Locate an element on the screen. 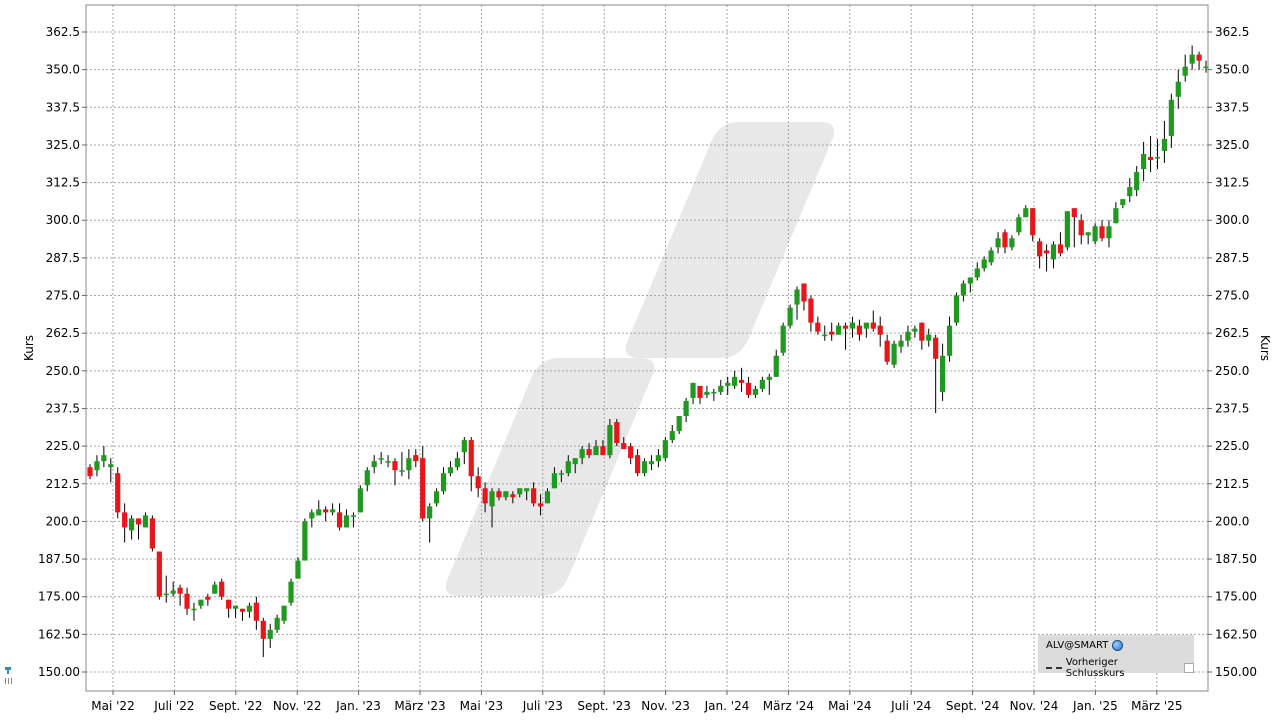  y-tick-left-label: 250.0 is located at coordinates (63, 371).